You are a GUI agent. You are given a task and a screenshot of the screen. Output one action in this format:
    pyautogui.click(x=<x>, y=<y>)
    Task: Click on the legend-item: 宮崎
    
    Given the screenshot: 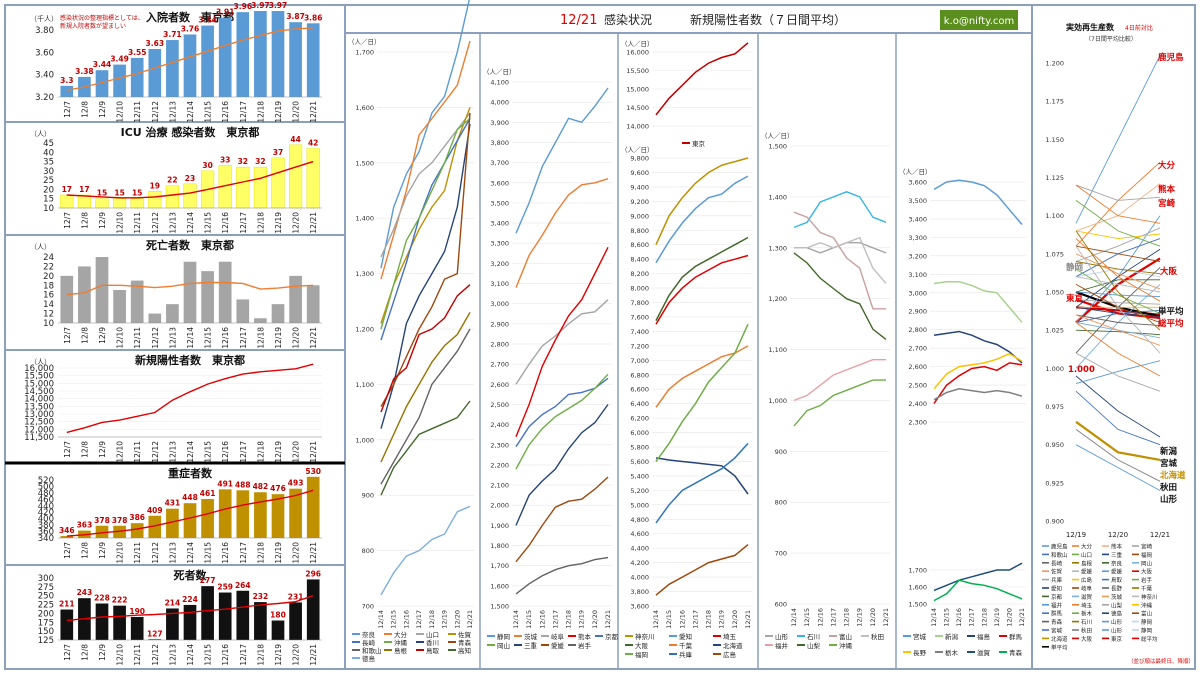 What is the action you would take?
    pyautogui.click(x=1147, y=547)
    